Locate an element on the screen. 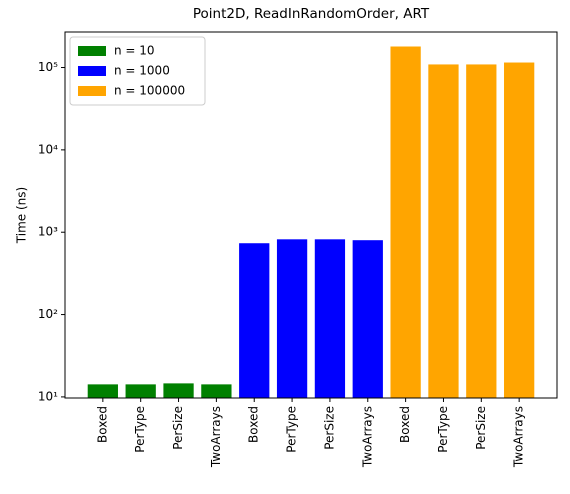 The height and width of the screenshot is (494, 570). y-axis-label: Time (ns) is located at coordinates (22, 215).